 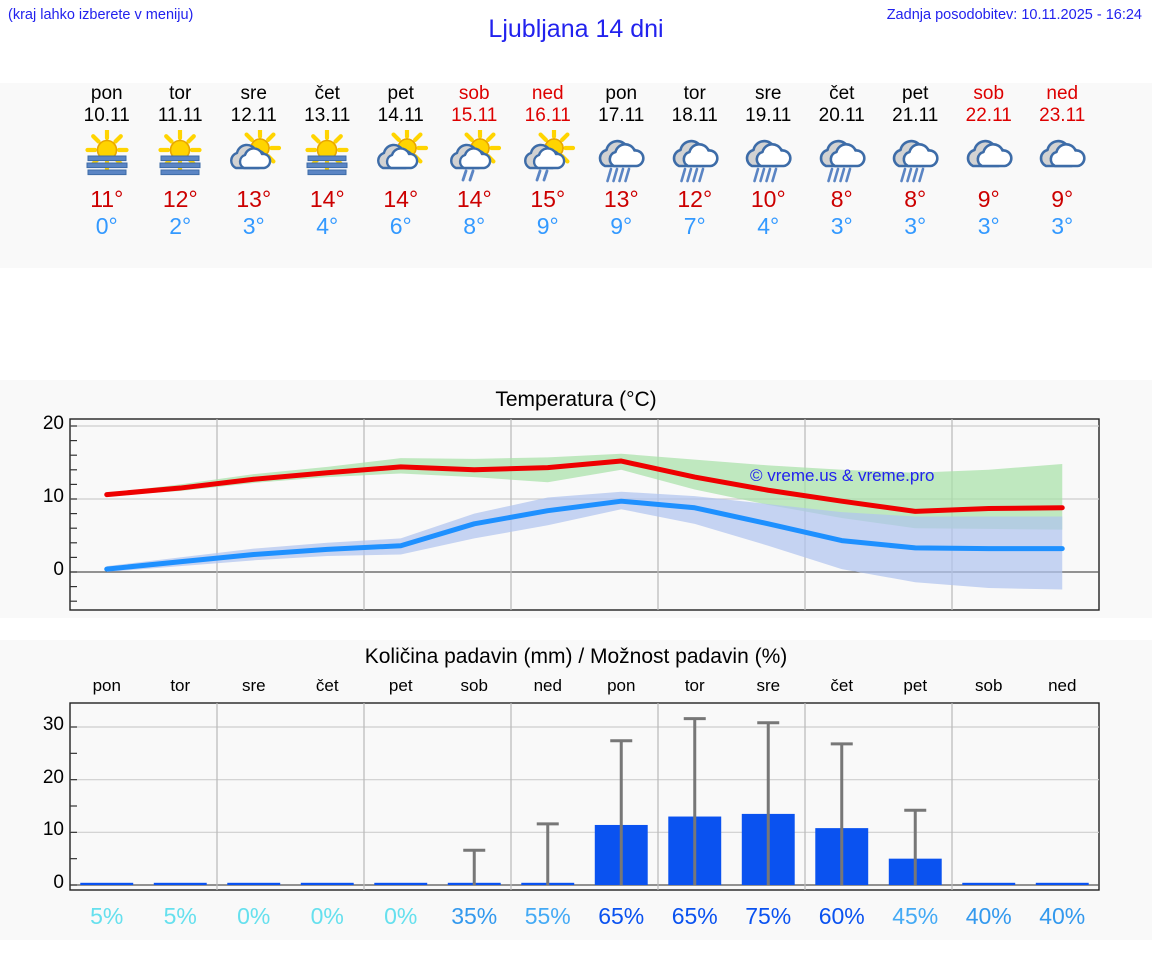 What do you see at coordinates (842, 475) in the screenshot?
I see `credit-label: © vreme.us & vreme.pro` at bounding box center [842, 475].